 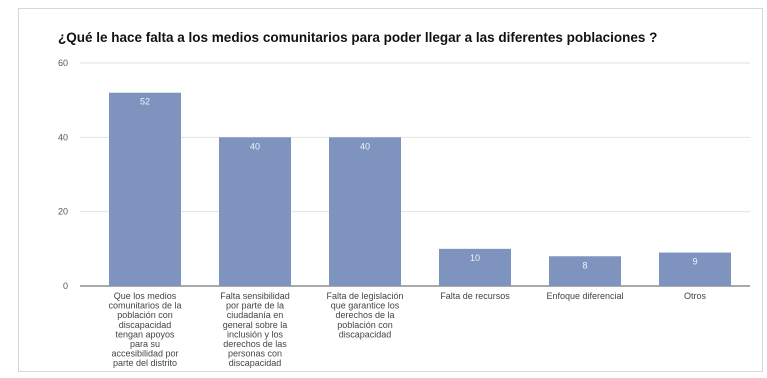 What do you see at coordinates (63, 212) in the screenshot?
I see `y-tick-label: 20` at bounding box center [63, 212].